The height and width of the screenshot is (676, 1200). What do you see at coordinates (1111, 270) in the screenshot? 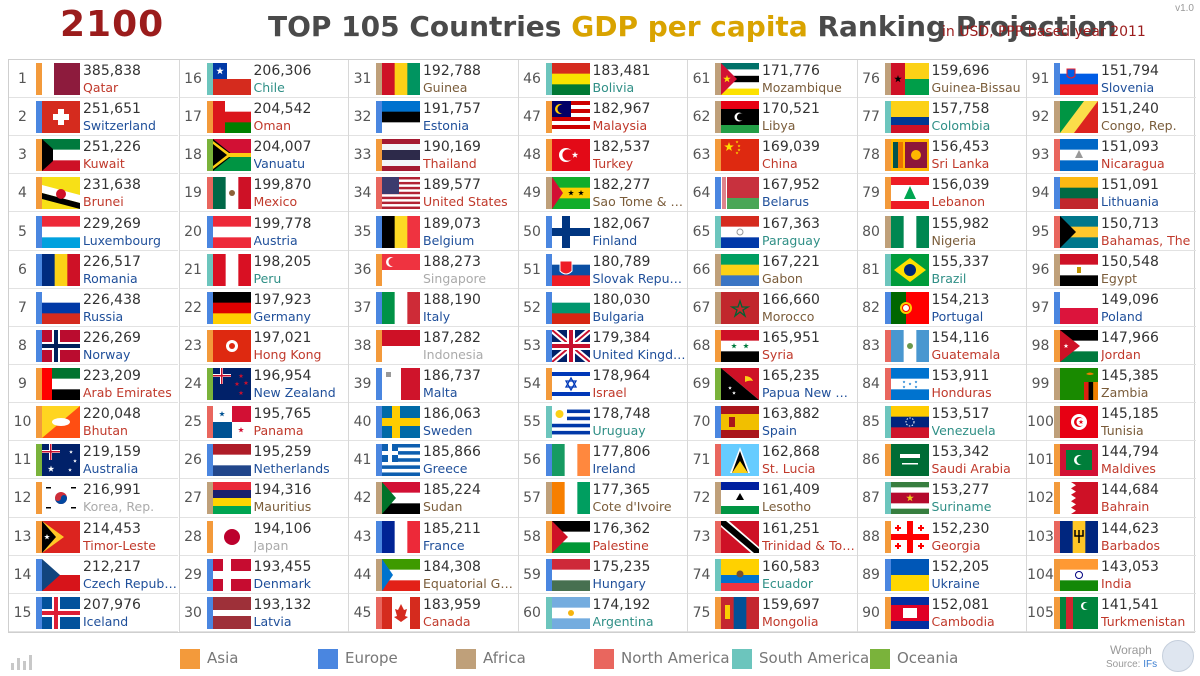
I see `ranking-row: 96 150,548 Egypt` at bounding box center [1111, 270].